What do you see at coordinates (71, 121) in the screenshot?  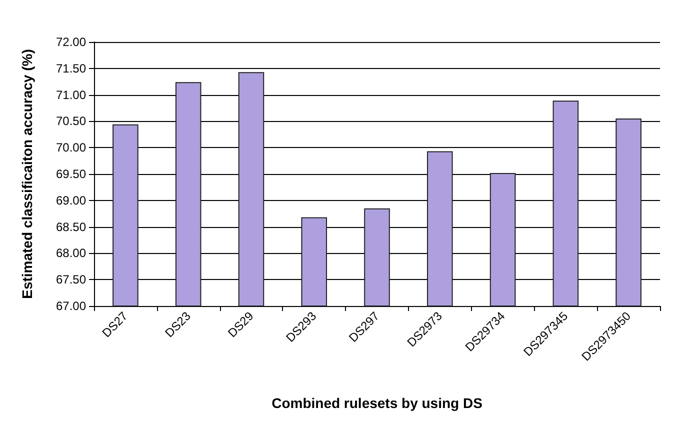 I see `y-tick-label: 70.50` at bounding box center [71, 121].